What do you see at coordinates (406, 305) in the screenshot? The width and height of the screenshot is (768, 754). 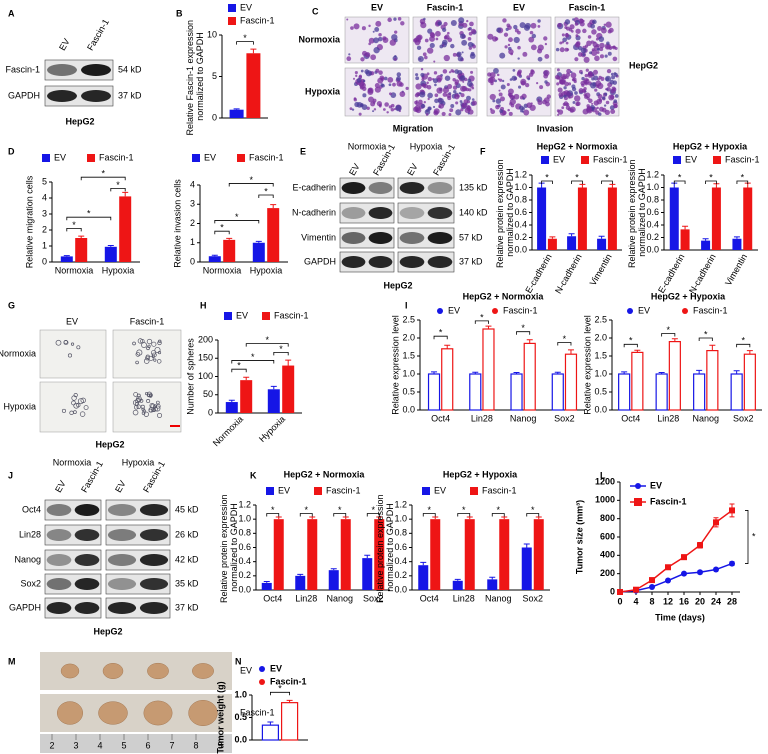 I see `panel-letter: I` at bounding box center [406, 305].